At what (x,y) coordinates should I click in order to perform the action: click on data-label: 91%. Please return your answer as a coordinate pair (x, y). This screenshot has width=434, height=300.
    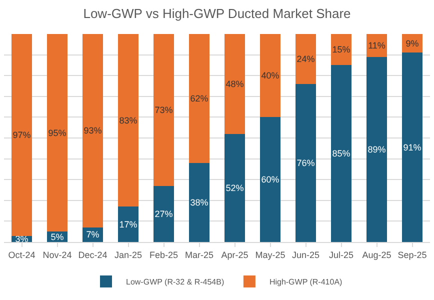
    Looking at the image, I should click on (412, 147).